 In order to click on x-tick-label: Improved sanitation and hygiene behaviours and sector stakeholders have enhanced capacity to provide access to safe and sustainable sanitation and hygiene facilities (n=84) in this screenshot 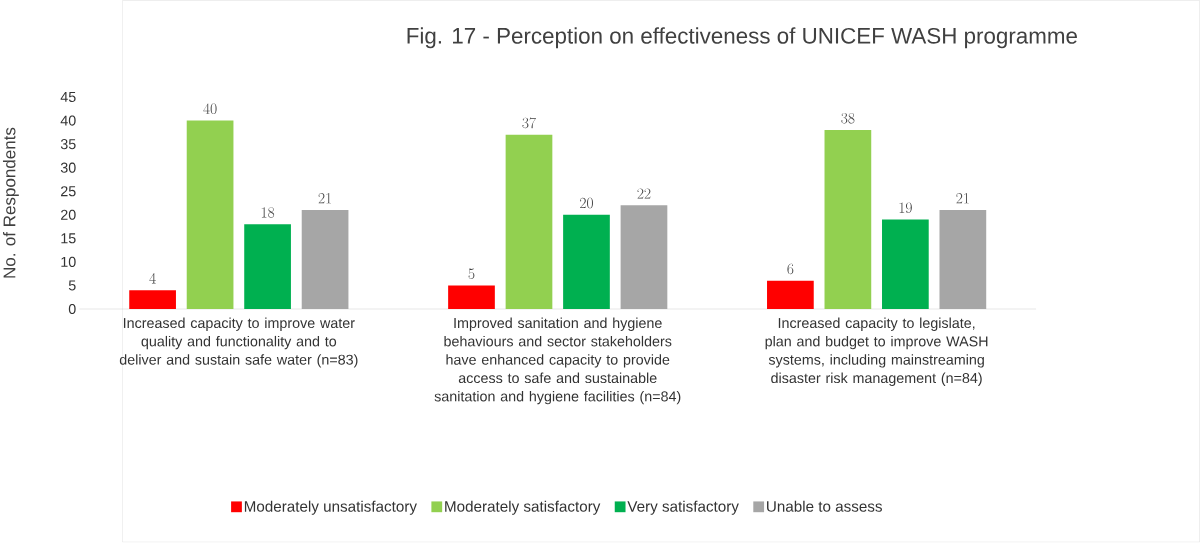, I will do `click(557, 361)`.